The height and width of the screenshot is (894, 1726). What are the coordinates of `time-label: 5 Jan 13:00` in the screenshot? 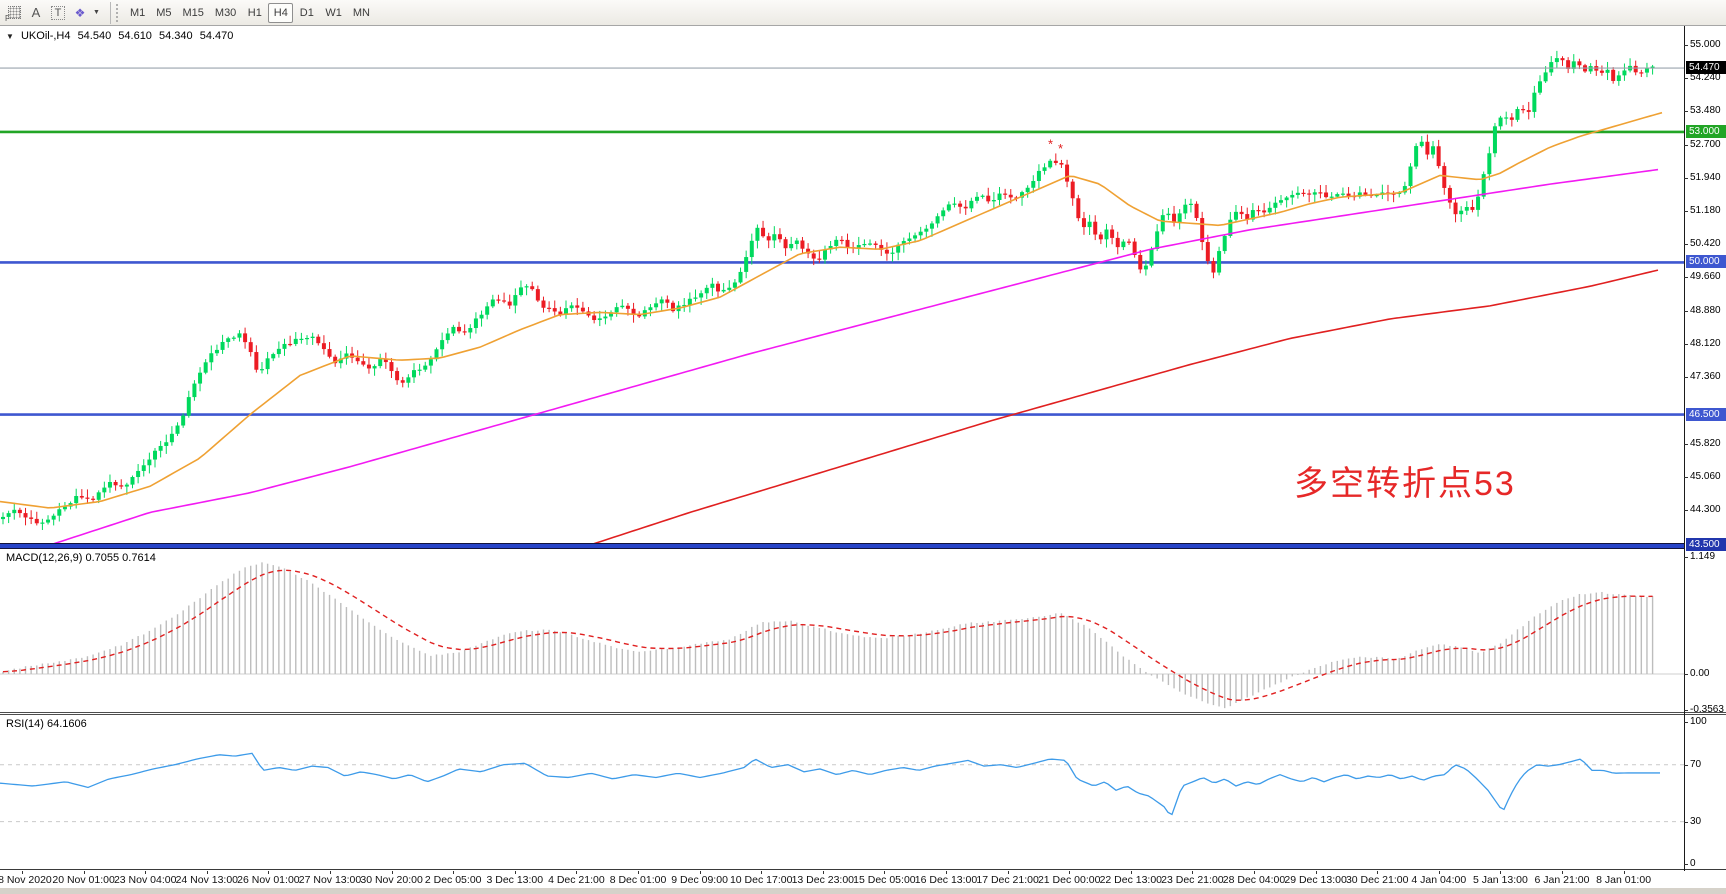 It's located at (1500, 880).